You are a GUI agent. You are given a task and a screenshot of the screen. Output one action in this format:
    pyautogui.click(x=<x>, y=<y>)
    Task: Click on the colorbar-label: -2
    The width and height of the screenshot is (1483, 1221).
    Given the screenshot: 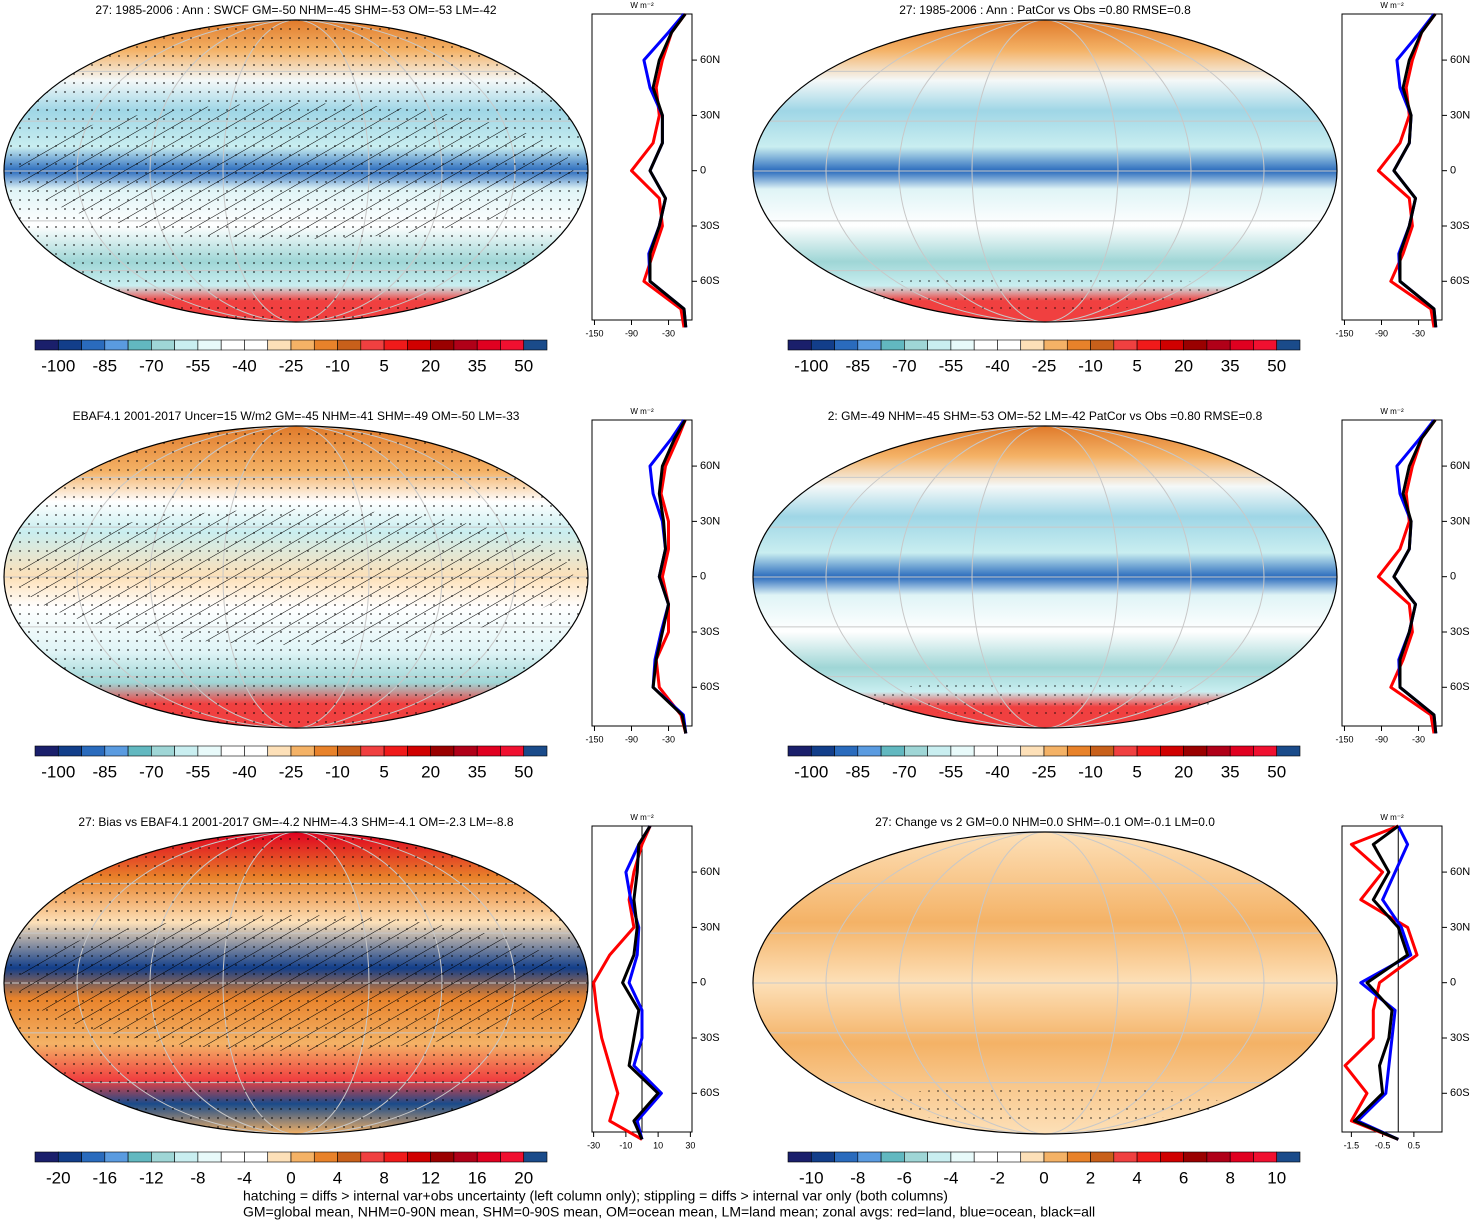 What is the action you would take?
    pyautogui.click(x=997, y=1177)
    